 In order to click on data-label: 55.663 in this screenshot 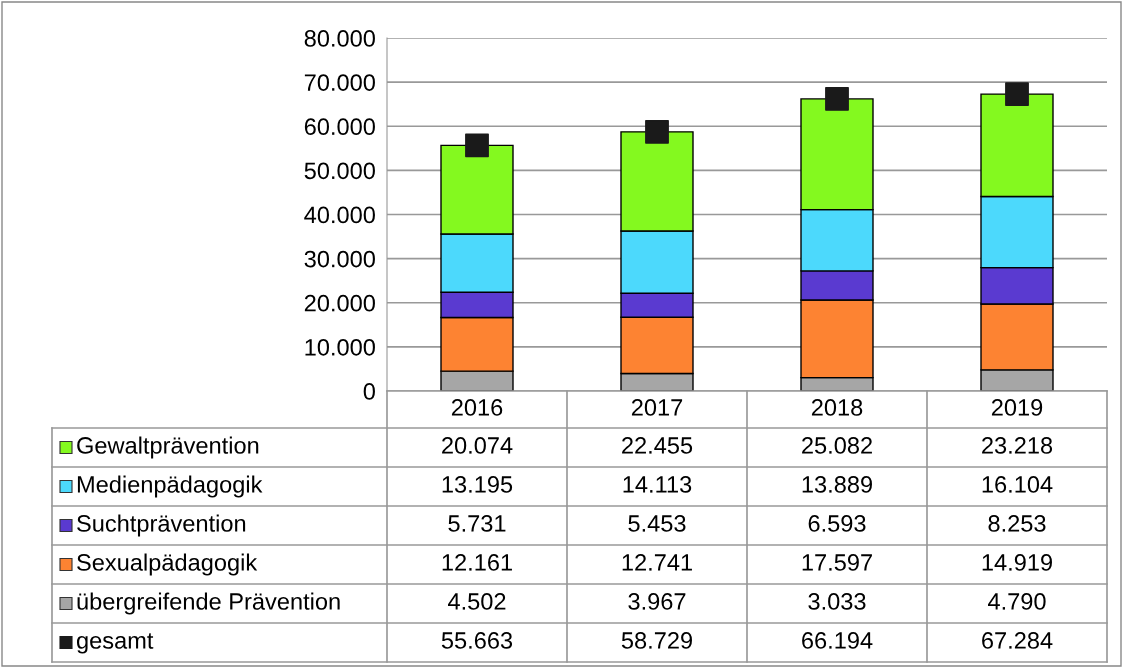, I will do `click(477, 640)`.